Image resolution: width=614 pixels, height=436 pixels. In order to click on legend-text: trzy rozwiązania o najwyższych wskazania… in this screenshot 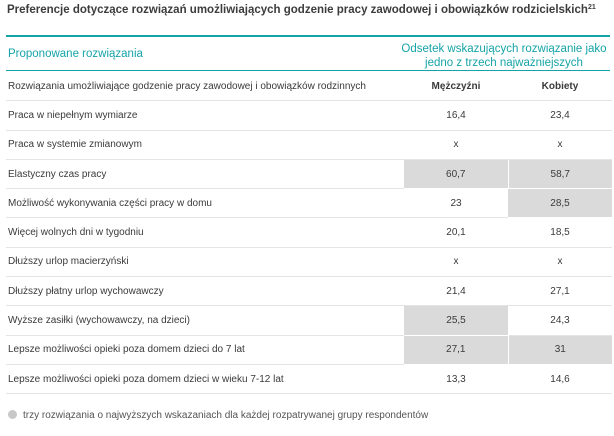, I will do `click(226, 415)`.